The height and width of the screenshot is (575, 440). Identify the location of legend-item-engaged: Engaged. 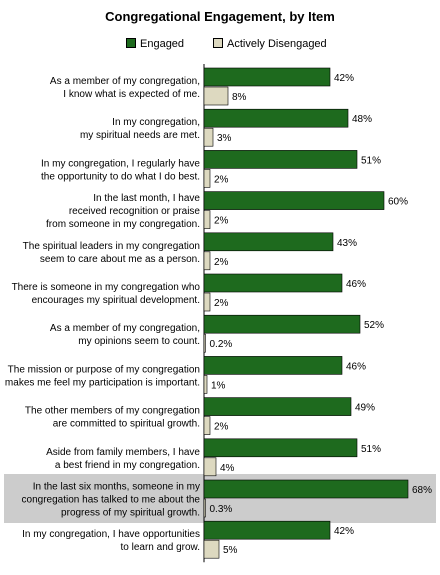
(155, 44).